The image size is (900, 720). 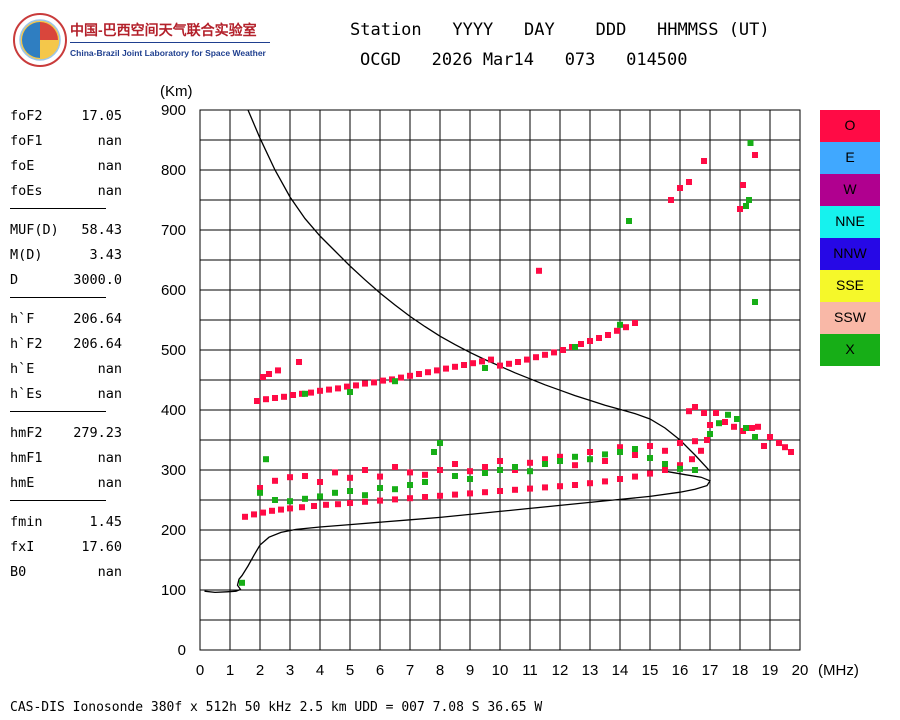 What do you see at coordinates (850, 222) in the screenshot?
I see `legend-item-nne: NNE` at bounding box center [850, 222].